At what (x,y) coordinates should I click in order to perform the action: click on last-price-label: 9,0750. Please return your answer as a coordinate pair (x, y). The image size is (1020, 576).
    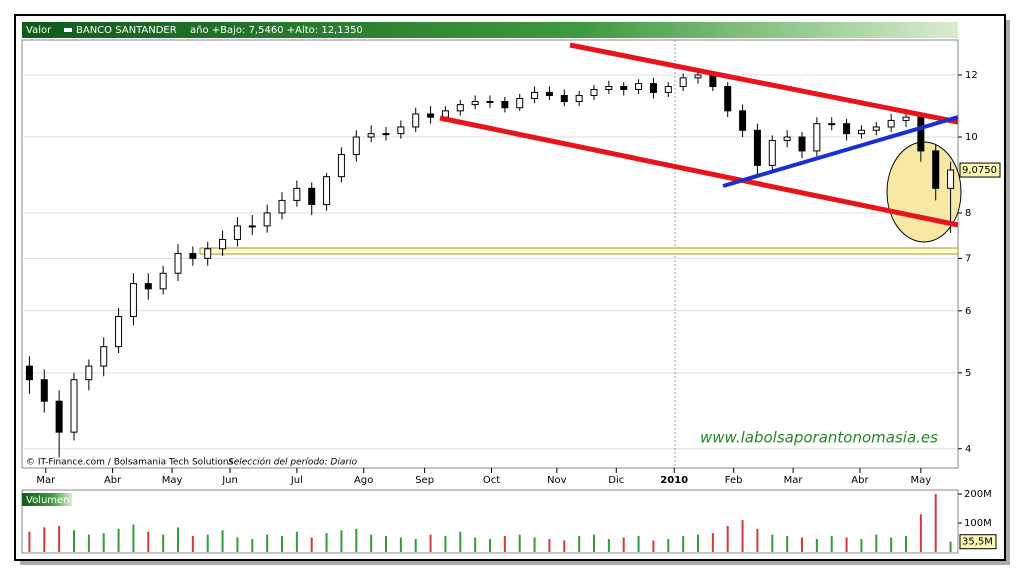
    Looking at the image, I should click on (979, 170).